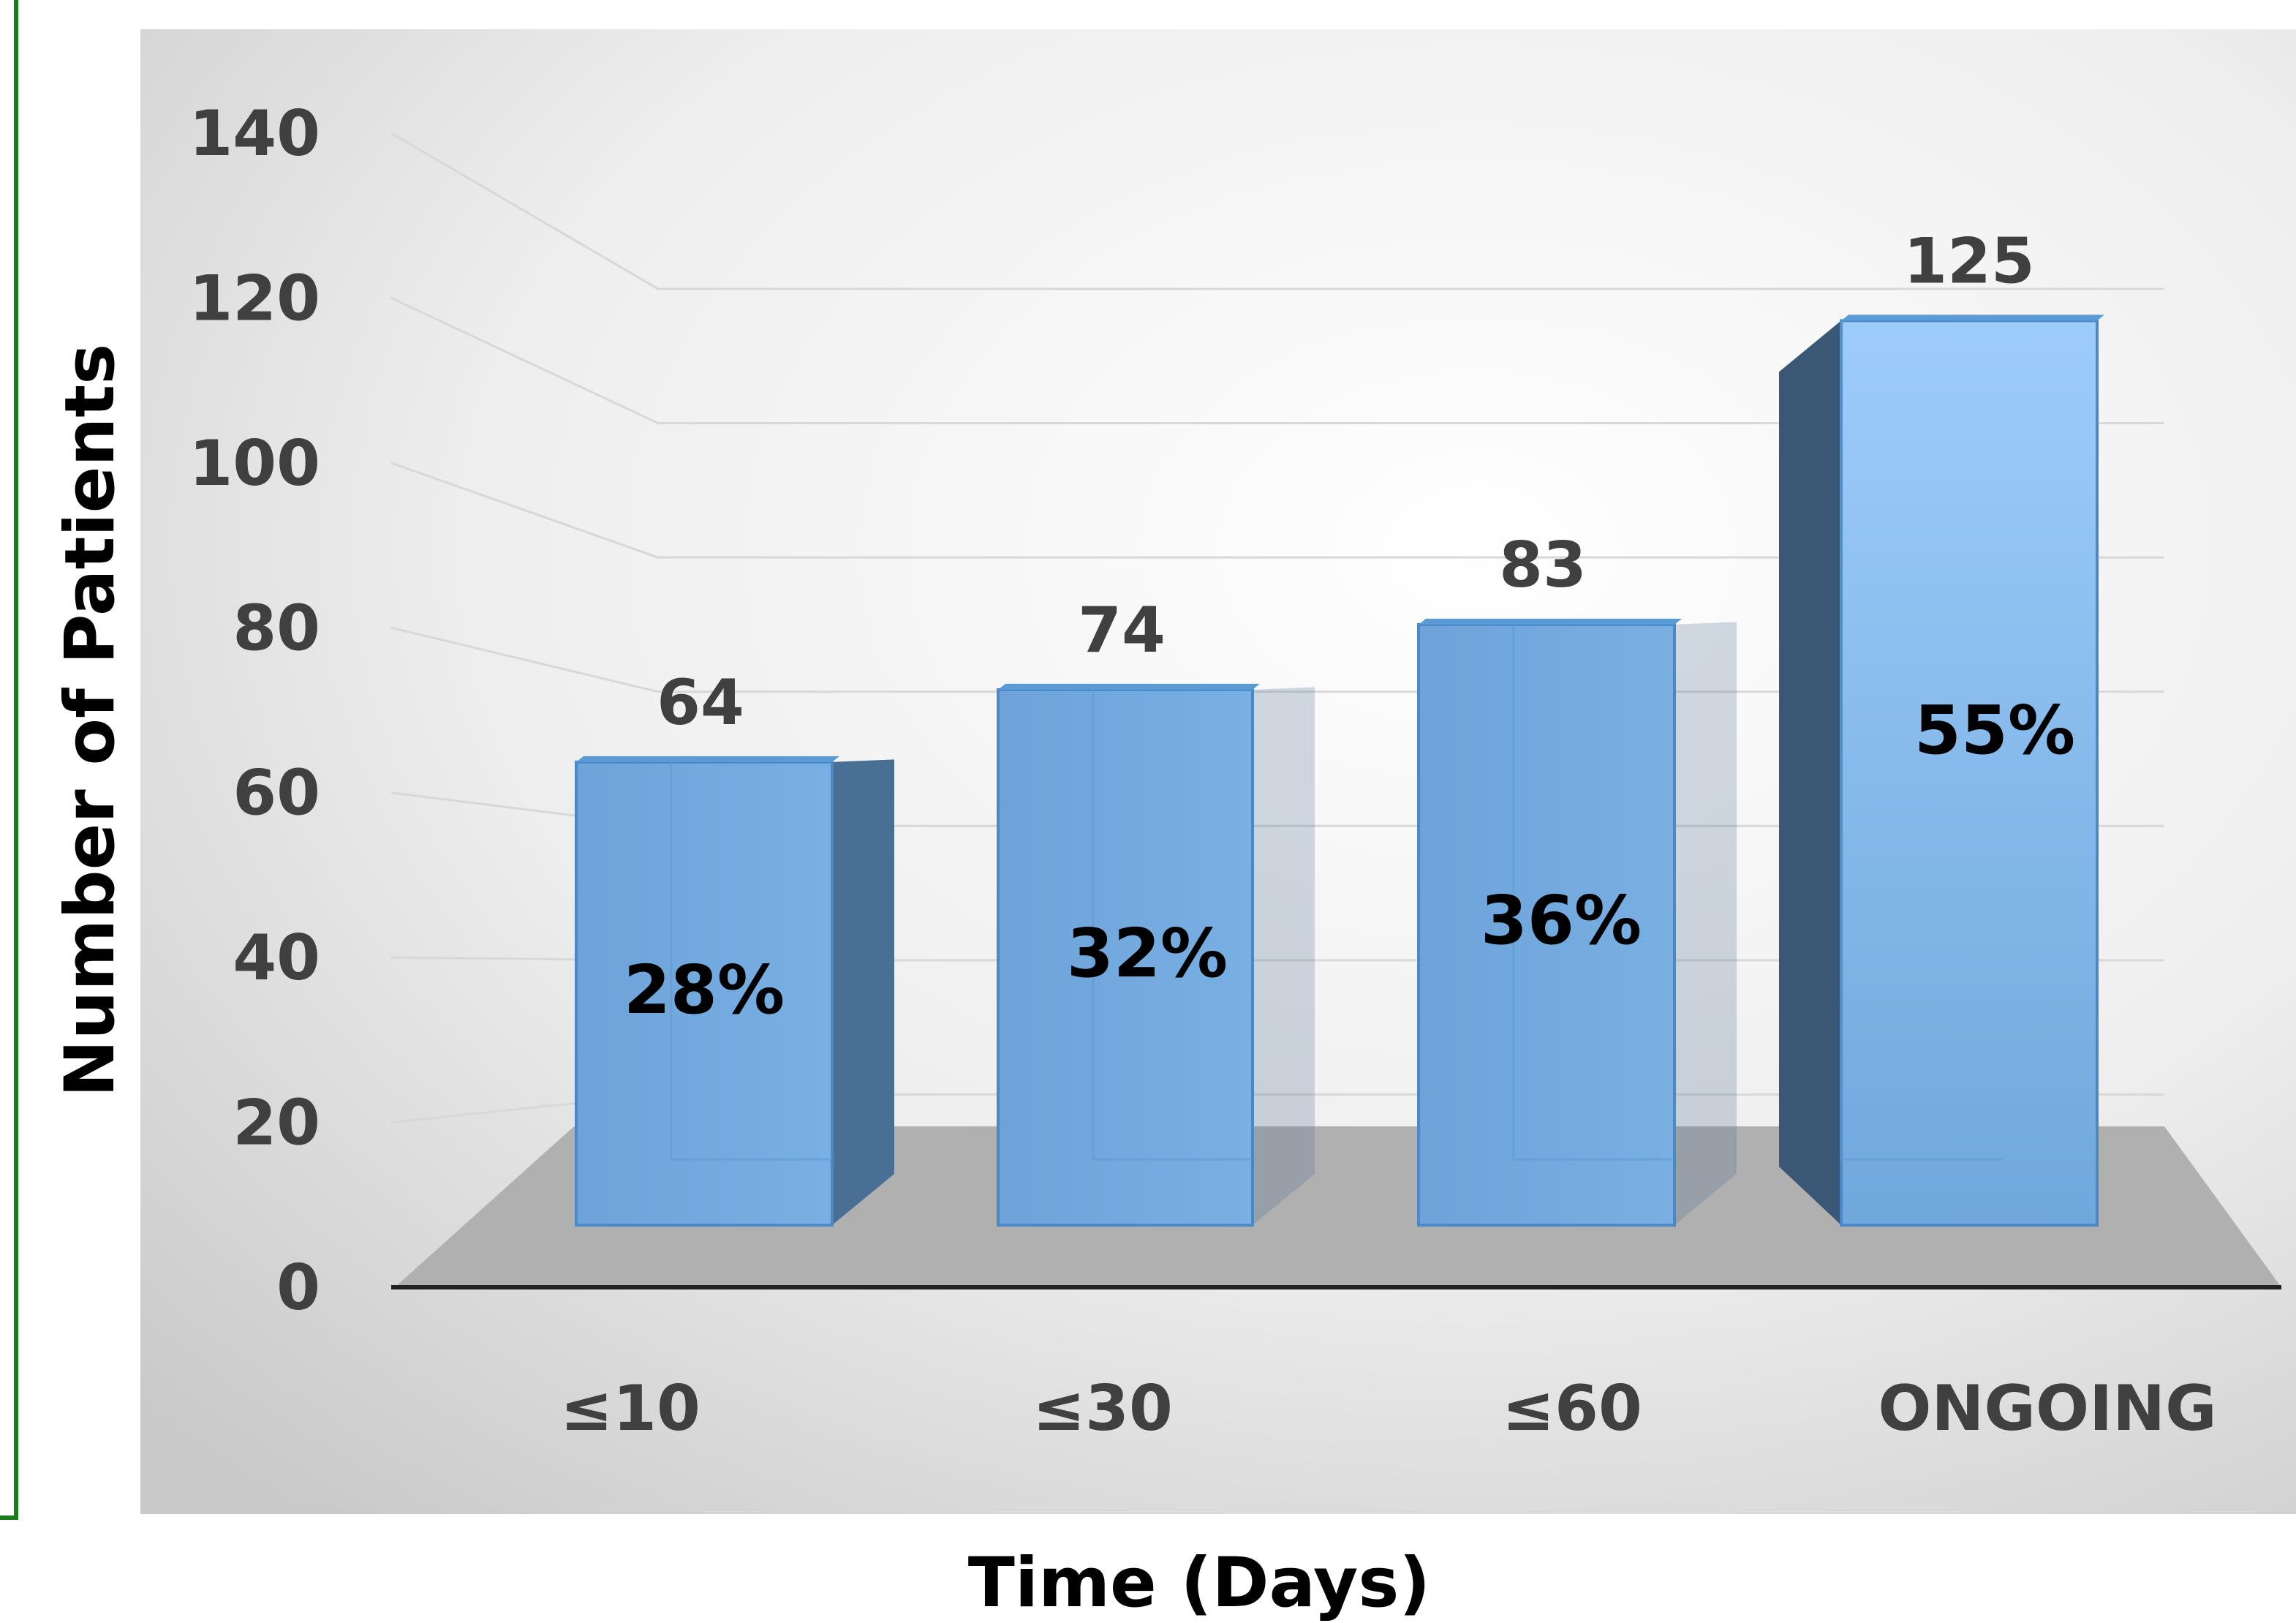 The height and width of the screenshot is (1623, 2296). What do you see at coordinates (254, 133) in the screenshot?
I see `y-tick-label: 140` at bounding box center [254, 133].